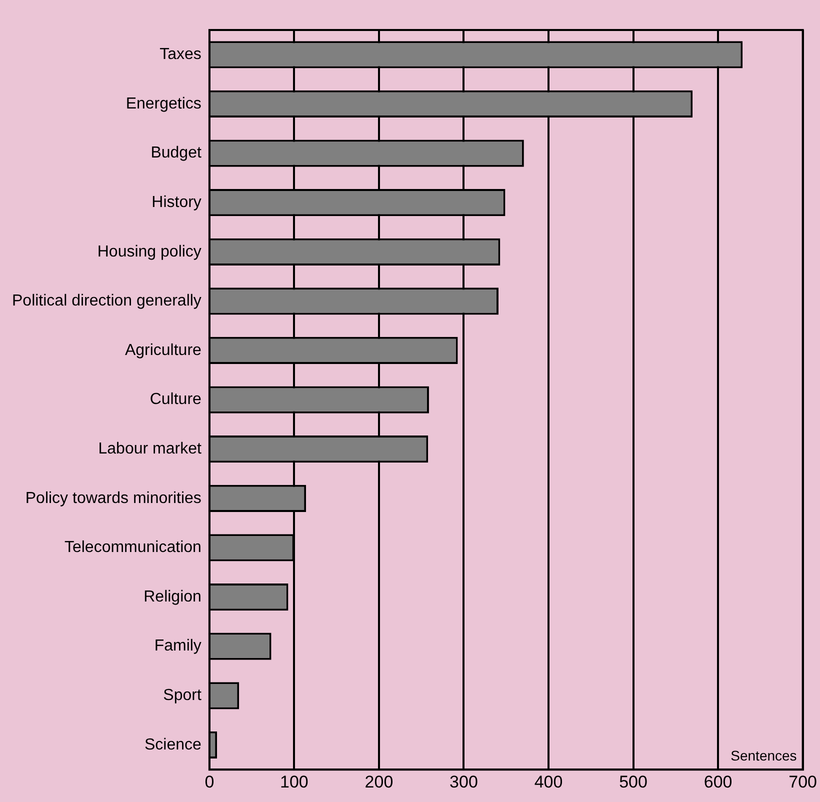 The height and width of the screenshot is (802, 820). Describe the element at coordinates (209, 782) in the screenshot. I see `x-tick-label: 0` at that location.